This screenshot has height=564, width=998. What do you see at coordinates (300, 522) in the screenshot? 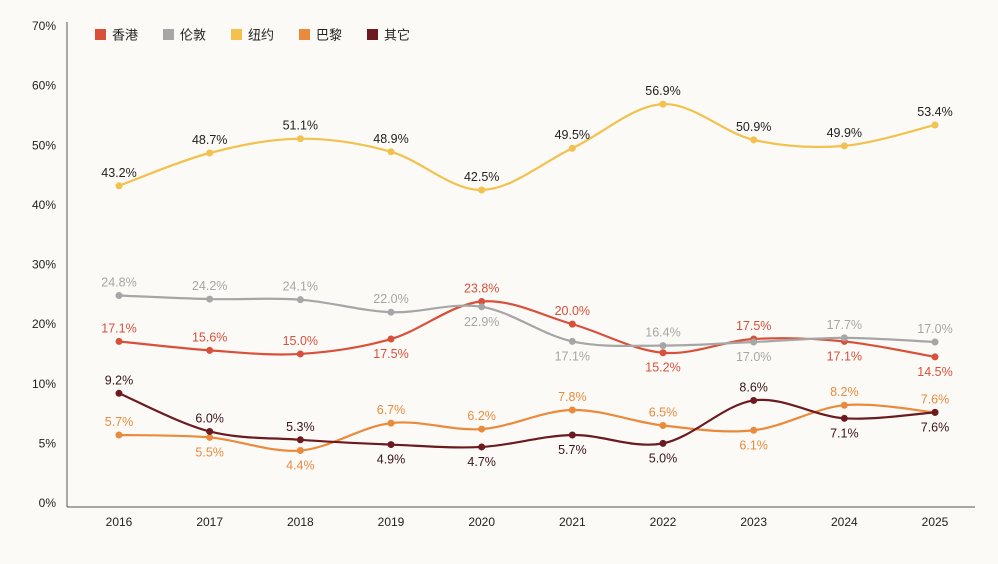
I see `x-tick-label: 2018` at bounding box center [300, 522].